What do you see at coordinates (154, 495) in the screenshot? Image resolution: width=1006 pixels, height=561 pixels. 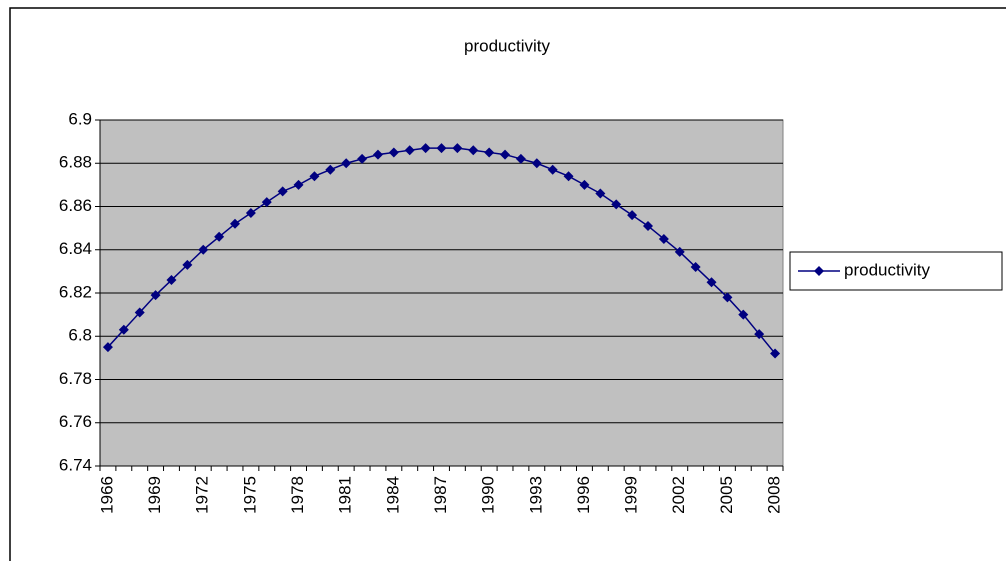 I see `x-tick-label: 1969` at bounding box center [154, 495].